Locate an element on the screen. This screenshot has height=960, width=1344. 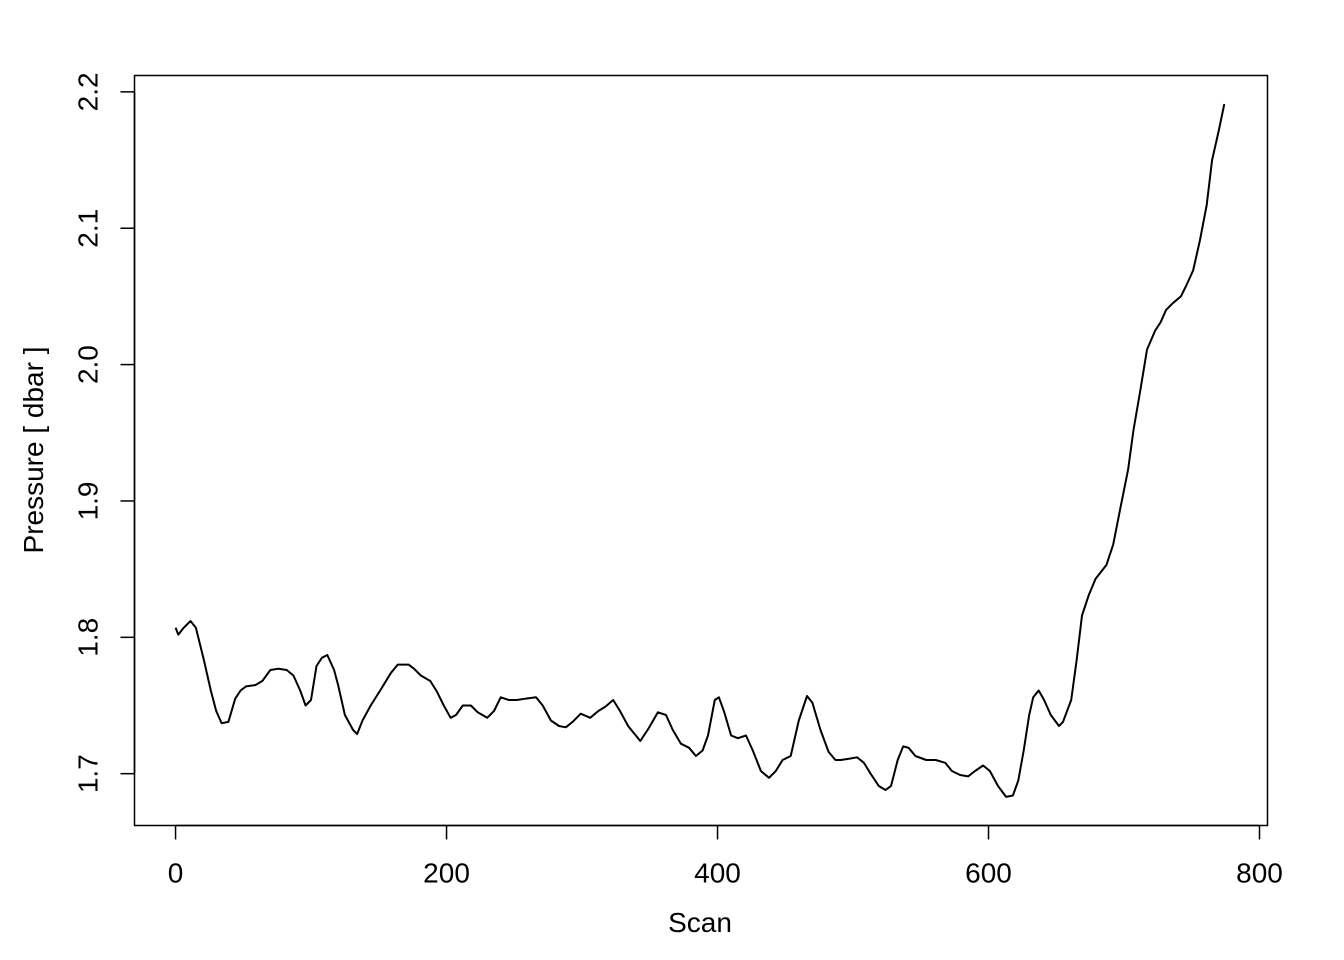
x-tick-label: 200 is located at coordinates (446, 873).